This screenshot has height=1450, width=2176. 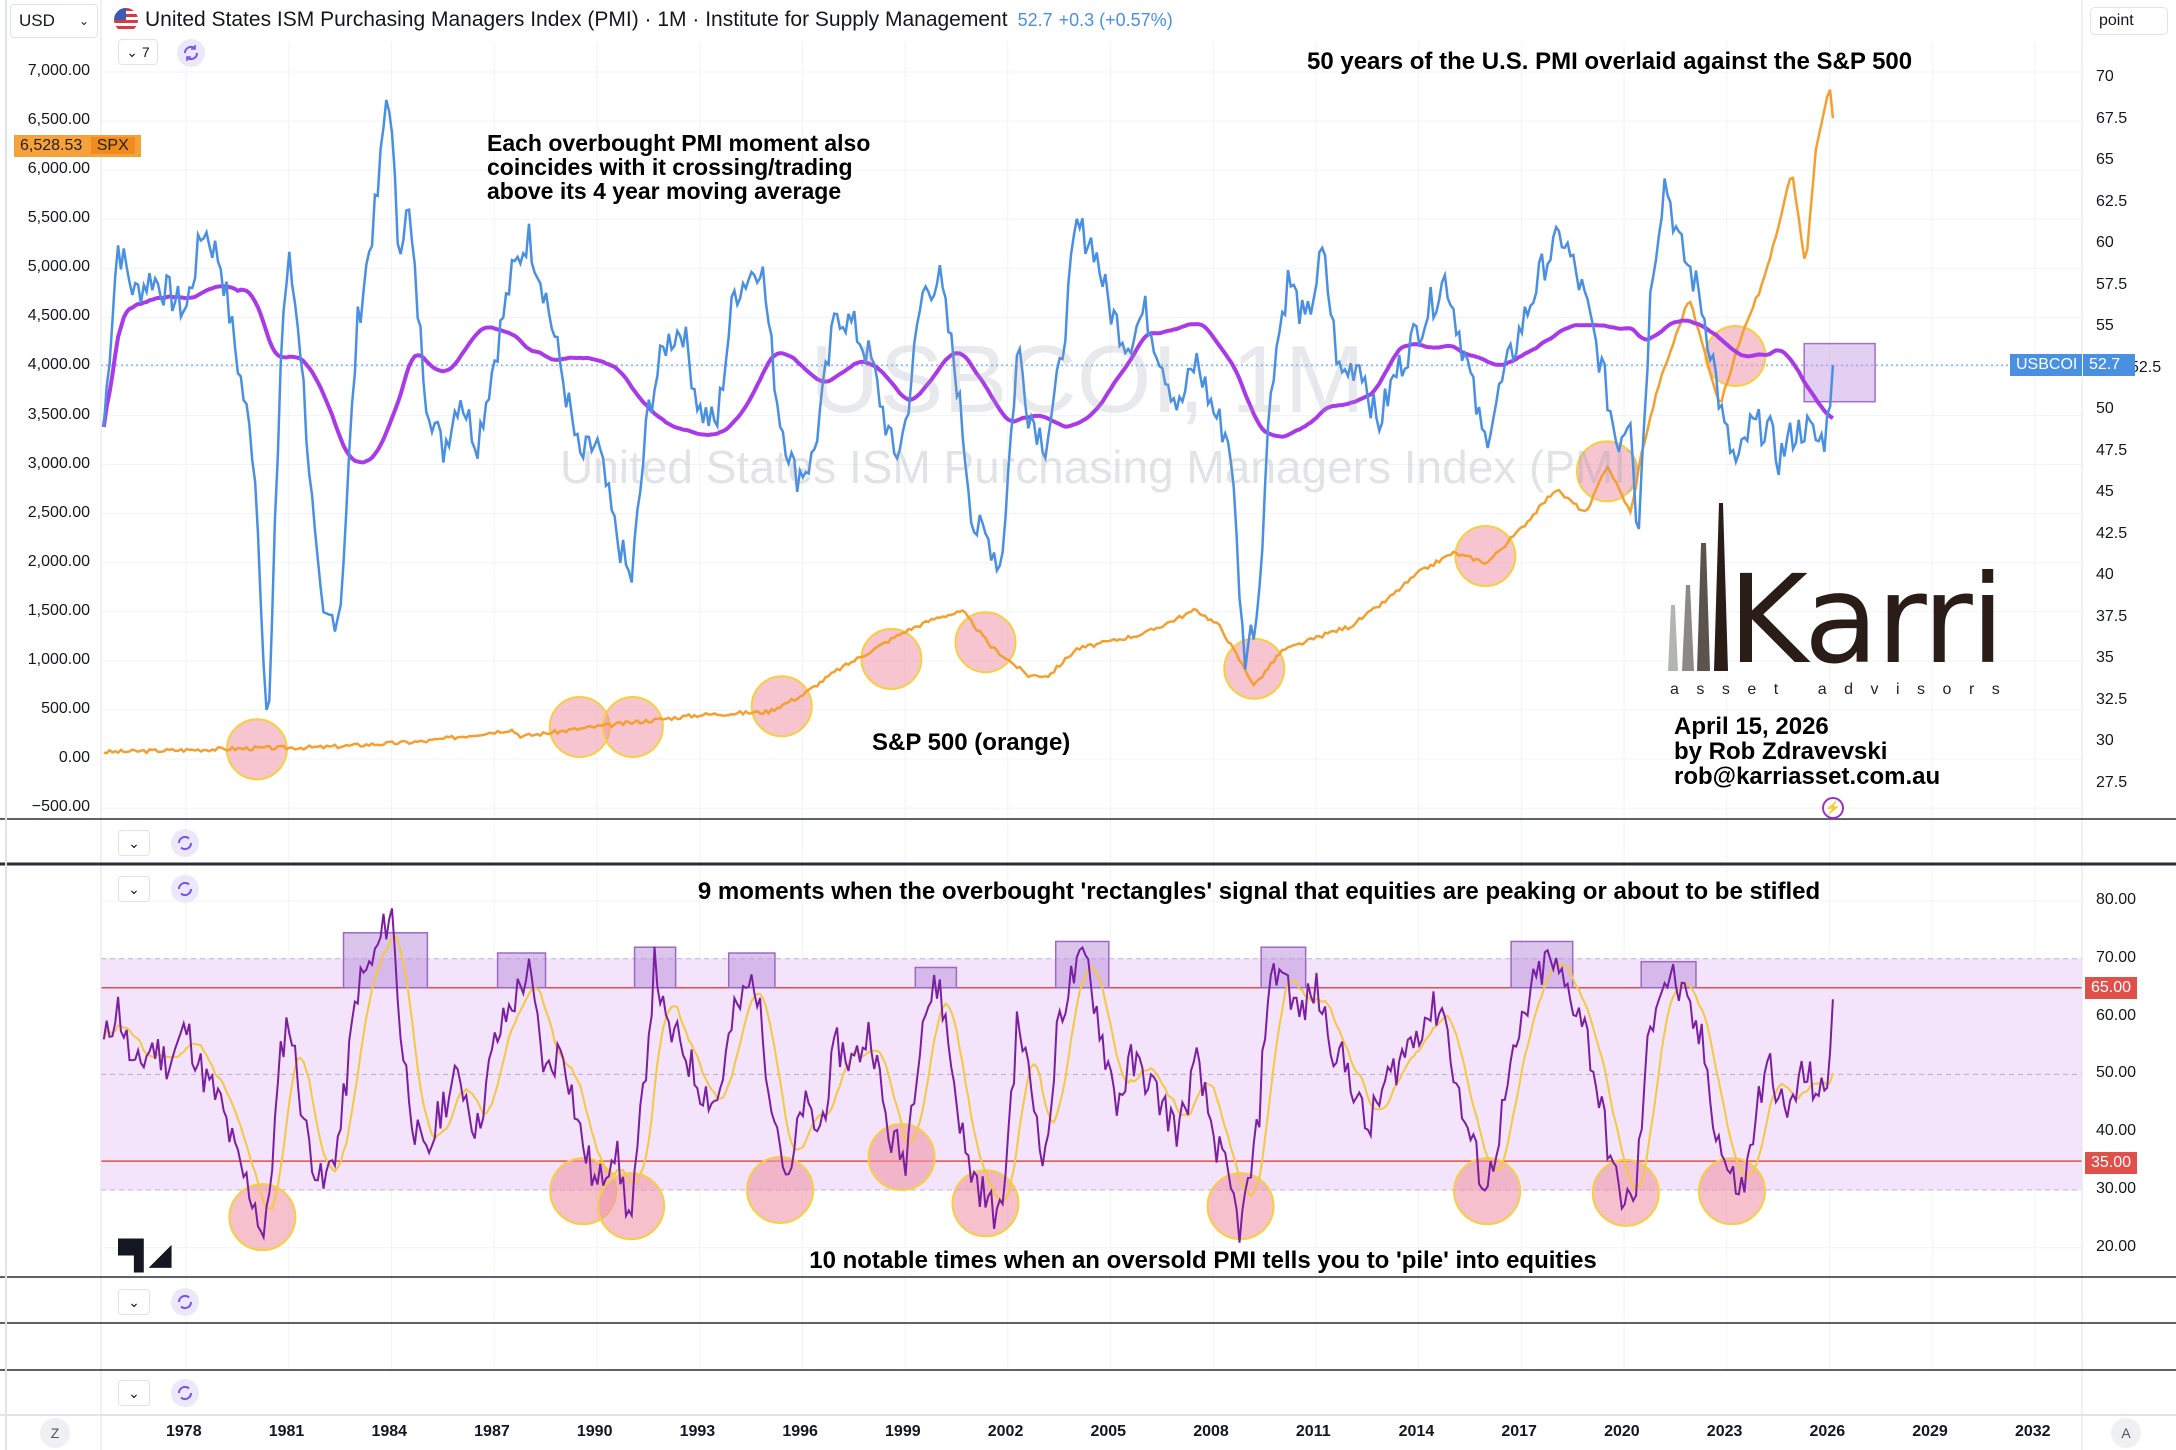 I want to click on rsi-upper-badge: 65.00, so click(x=2111, y=988).